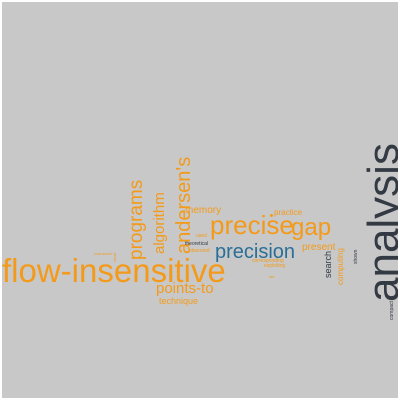 Image resolution: width=400 pixels, height=402 pixels. Describe the element at coordinates (114, 257) in the screenshot. I see `word-small: small` at that location.